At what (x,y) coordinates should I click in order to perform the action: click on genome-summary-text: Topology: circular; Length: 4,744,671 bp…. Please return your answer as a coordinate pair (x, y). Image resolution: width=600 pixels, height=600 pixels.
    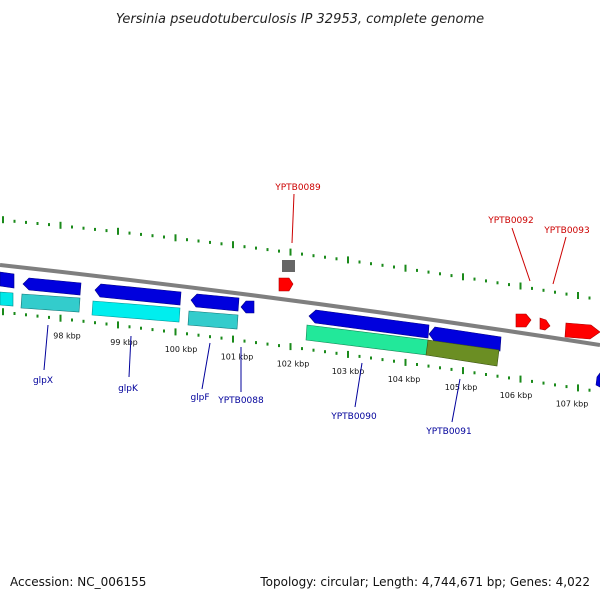
    Looking at the image, I should click on (424, 582).